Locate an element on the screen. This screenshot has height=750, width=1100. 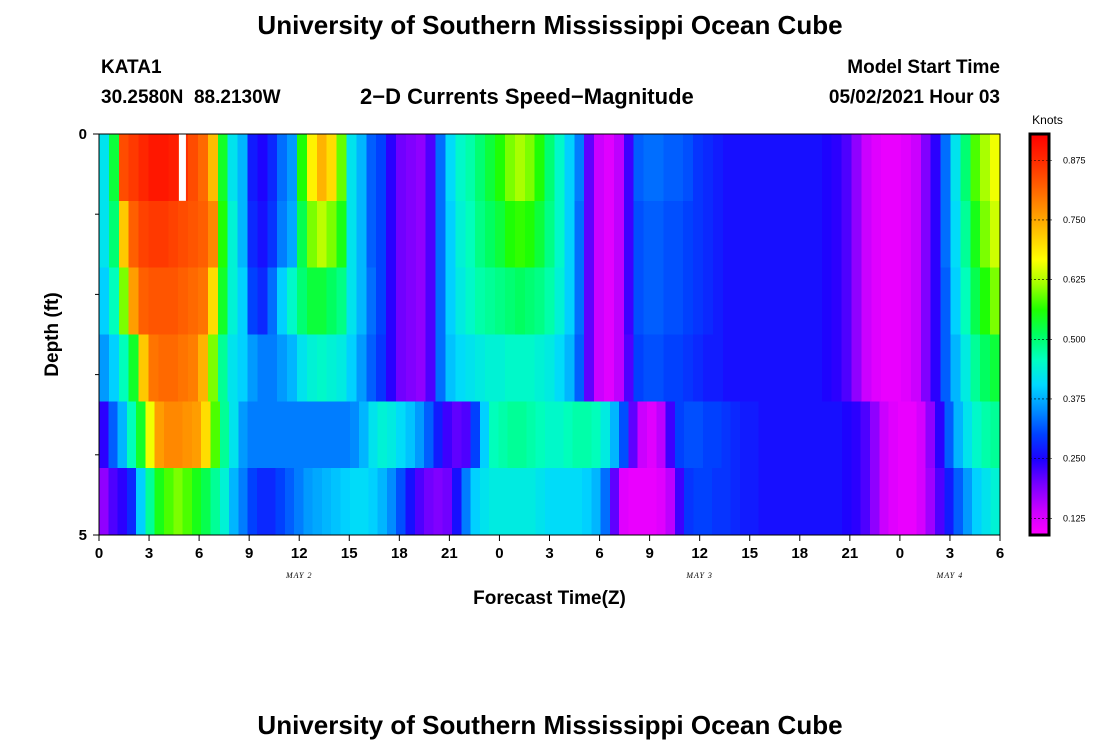
x-tick-label: 12 is located at coordinates (699, 553).